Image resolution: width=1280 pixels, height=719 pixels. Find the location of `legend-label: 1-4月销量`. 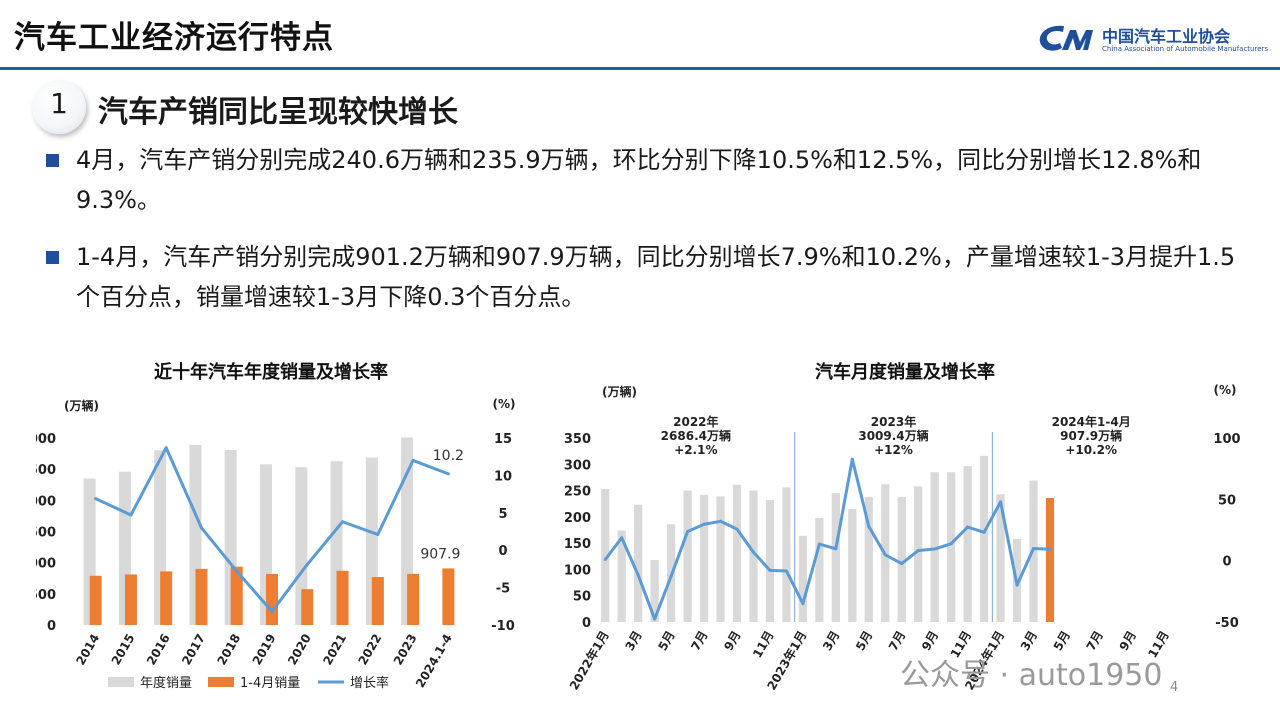

legend-label: 1-4月销量 is located at coordinates (270, 683).